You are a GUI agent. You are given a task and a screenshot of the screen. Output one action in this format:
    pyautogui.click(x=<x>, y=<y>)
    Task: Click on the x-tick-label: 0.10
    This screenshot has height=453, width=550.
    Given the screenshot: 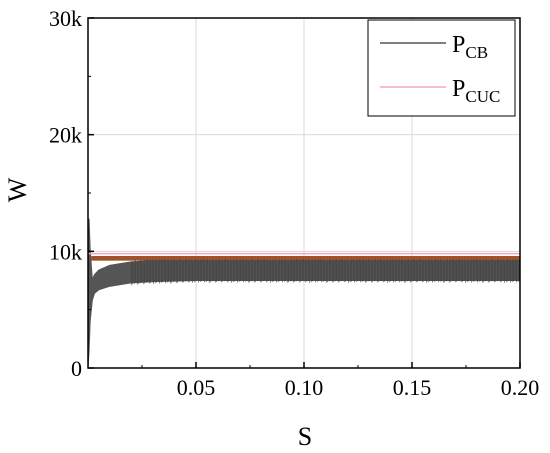 What is the action you would take?
    pyautogui.click(x=304, y=387)
    